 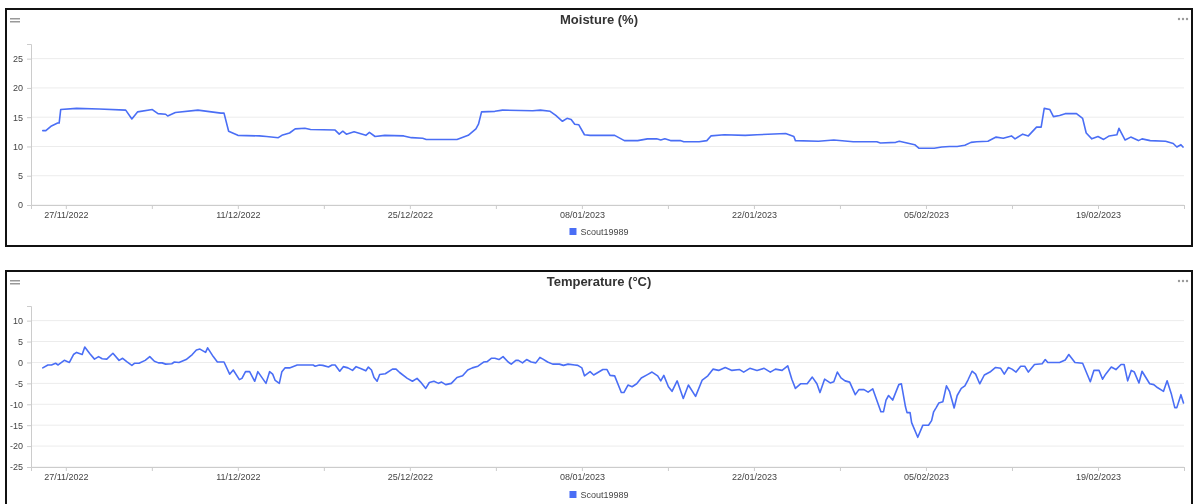 I want to click on y-tick-label: -25, so click(x=16, y=467).